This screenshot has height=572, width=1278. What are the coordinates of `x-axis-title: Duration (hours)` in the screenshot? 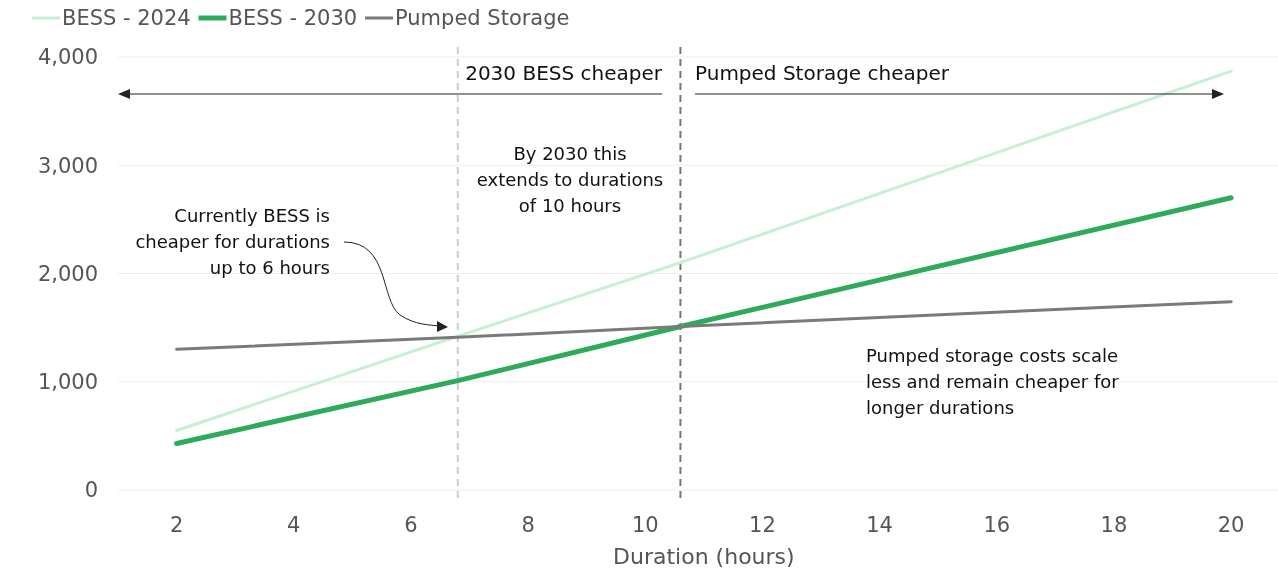 It's located at (704, 556).